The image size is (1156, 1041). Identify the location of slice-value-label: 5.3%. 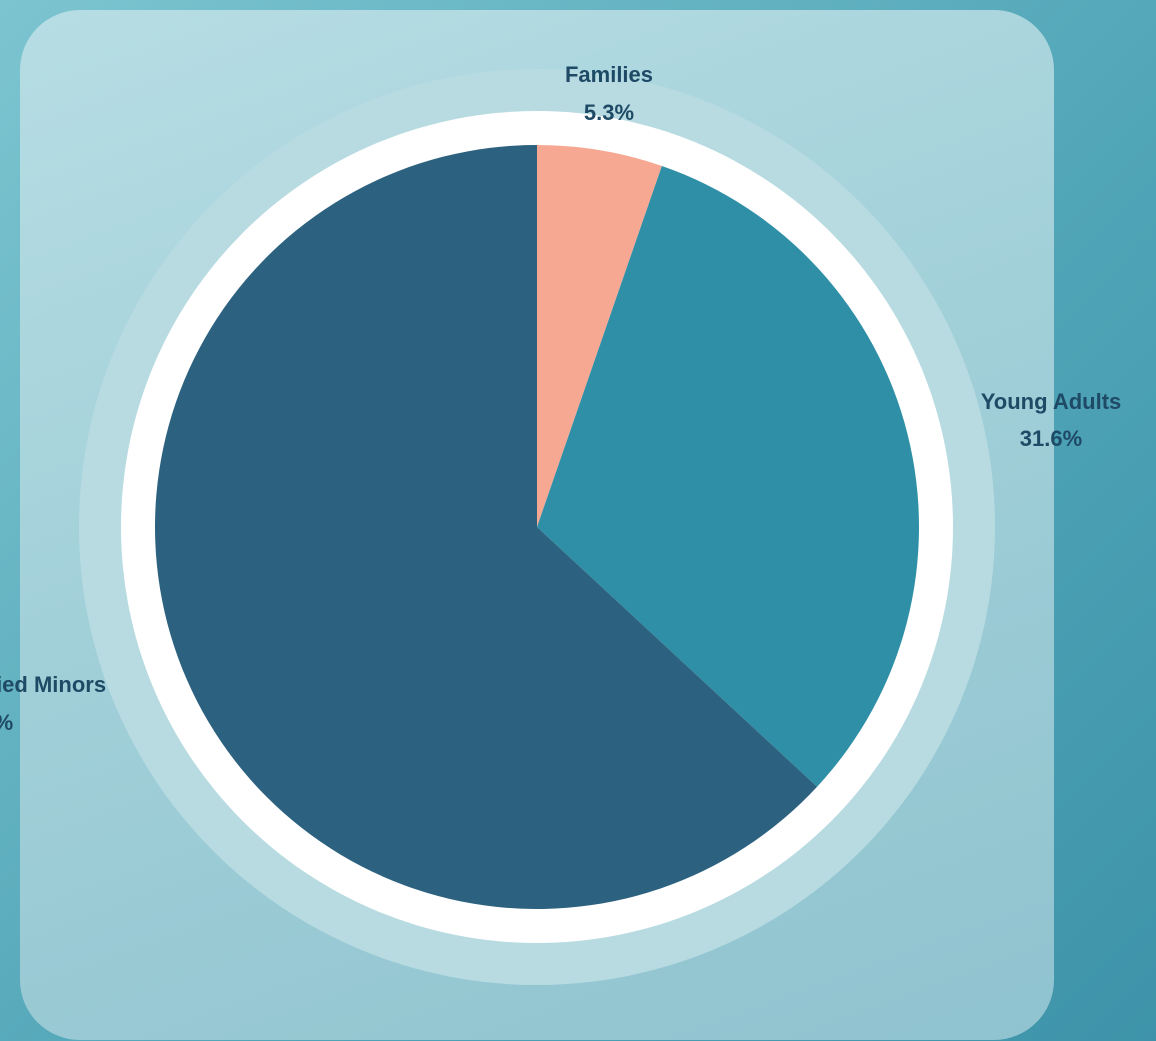
(609, 112).